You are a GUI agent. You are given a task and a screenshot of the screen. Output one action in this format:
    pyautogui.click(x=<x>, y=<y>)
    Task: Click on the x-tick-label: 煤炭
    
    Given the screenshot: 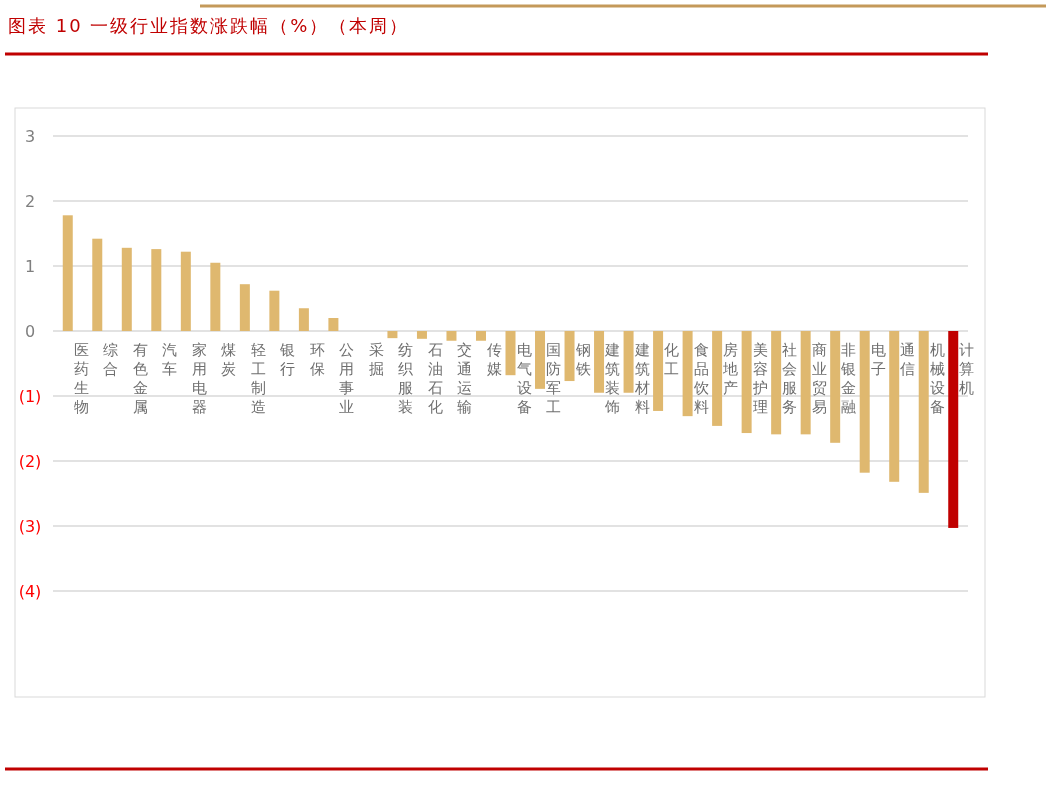 What is the action you would take?
    pyautogui.click(x=229, y=359)
    